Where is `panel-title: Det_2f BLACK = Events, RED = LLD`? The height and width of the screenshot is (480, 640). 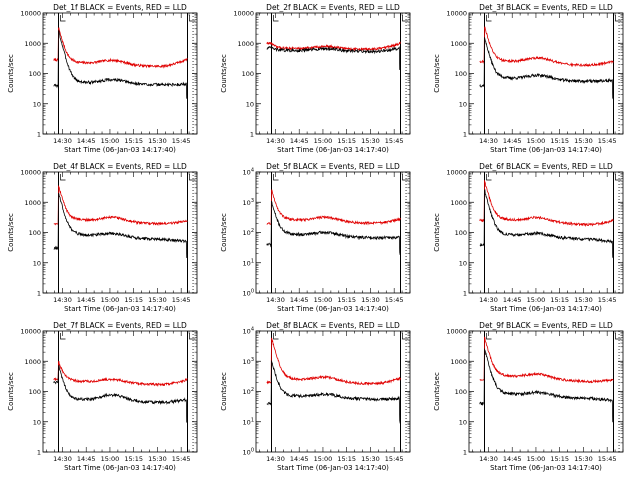 panel-title: Det_2f BLACK = Events, RED = LLD is located at coordinates (333, 7).